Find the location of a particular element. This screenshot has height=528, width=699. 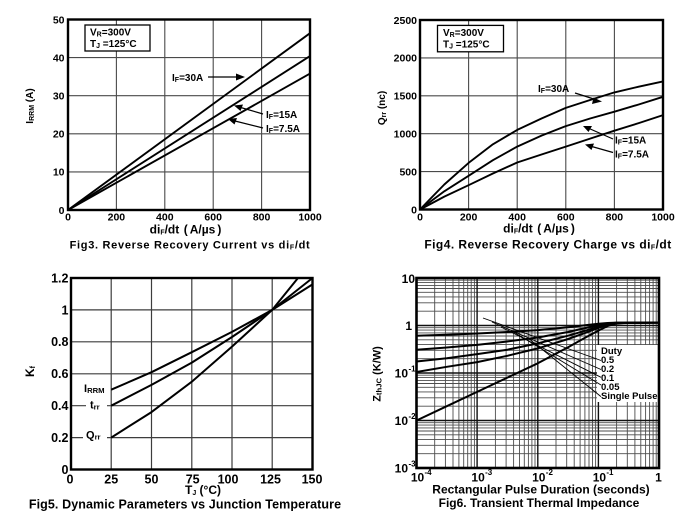

svg-text: 0.05 is located at coordinates (610, 387).